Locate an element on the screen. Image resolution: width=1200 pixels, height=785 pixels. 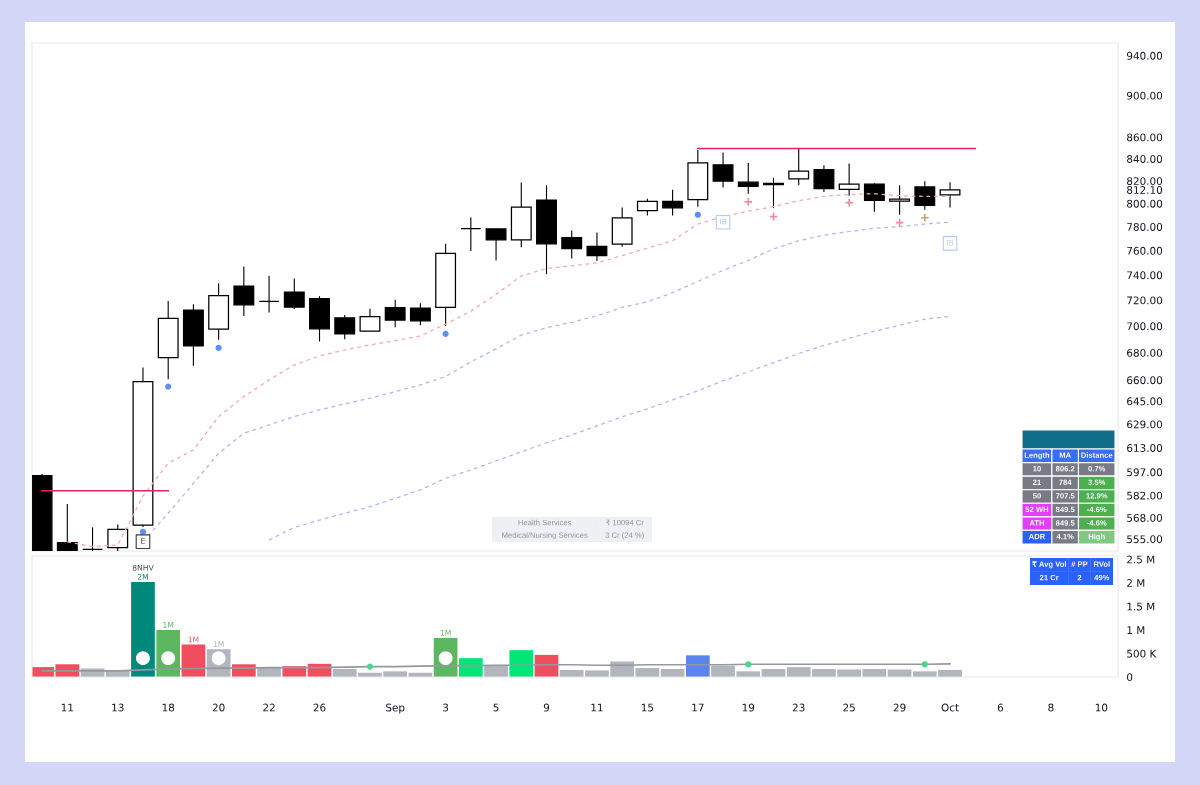
x-tick-label: 13 is located at coordinates (118, 707).